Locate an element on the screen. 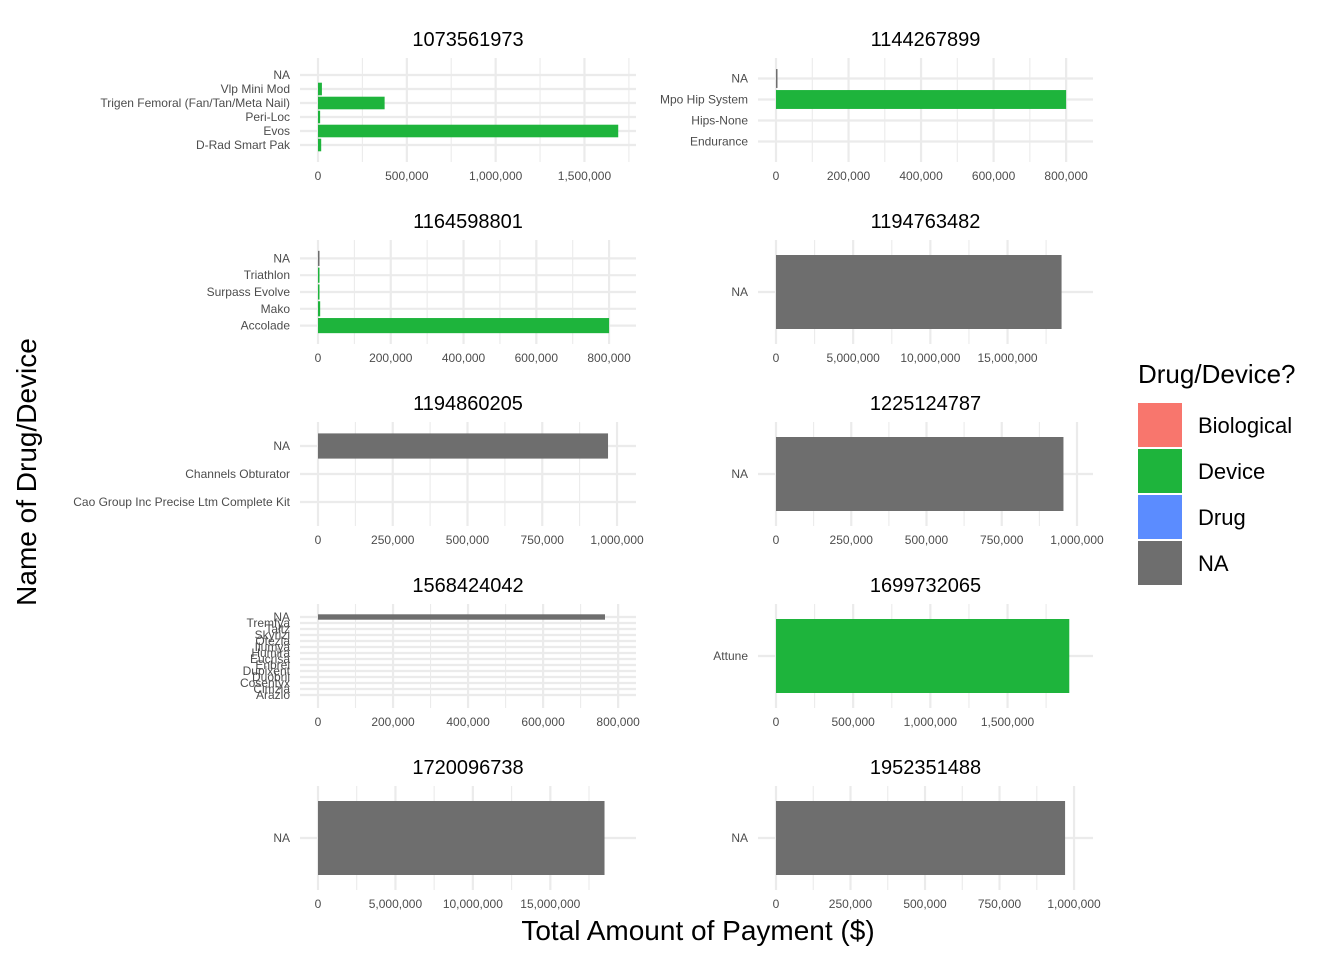  category-label: Mpo Hip System is located at coordinates (704, 100).